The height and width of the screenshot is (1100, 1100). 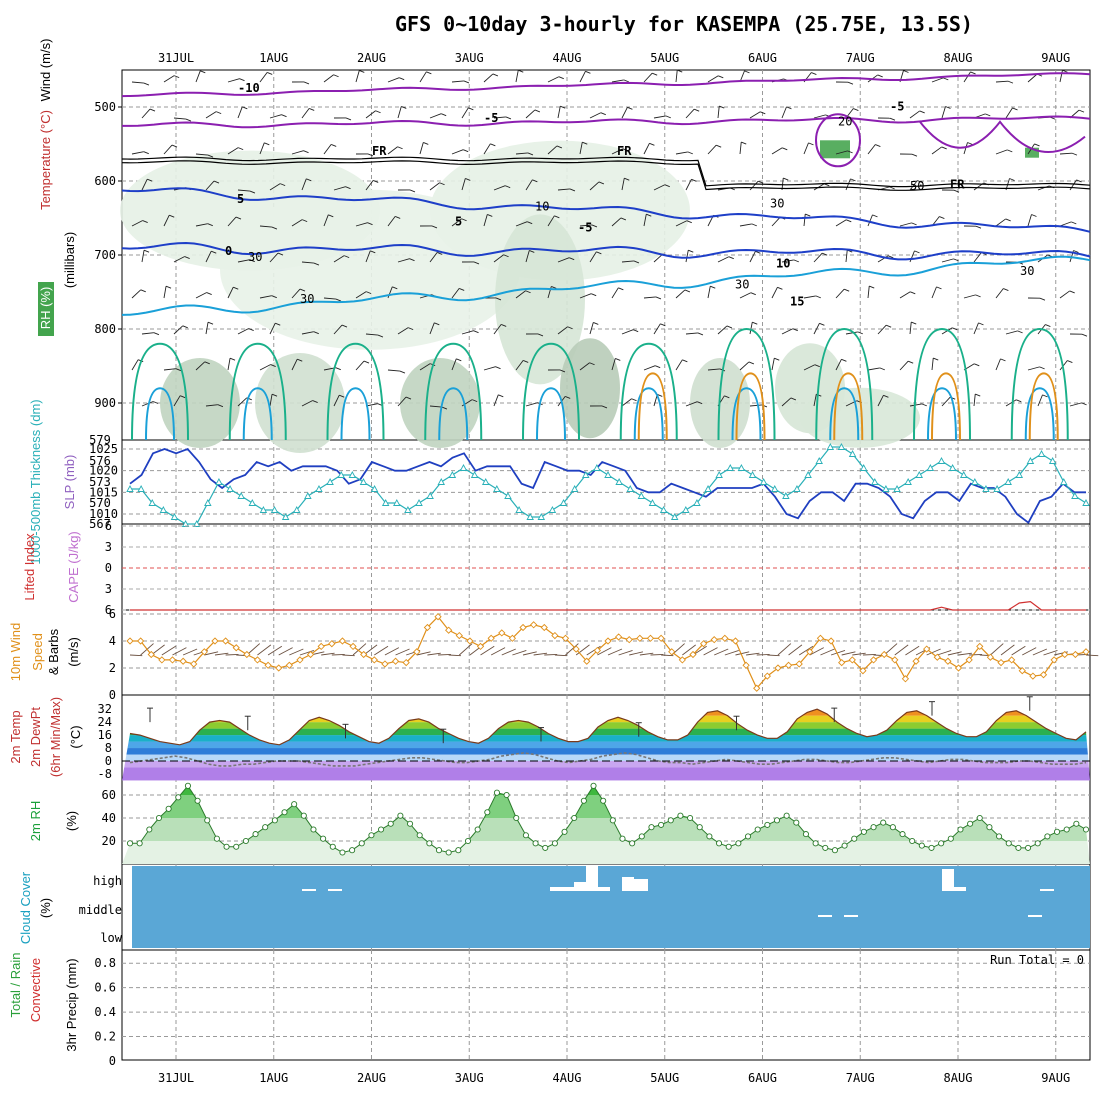 What do you see at coordinates (606, 774) in the screenshot?
I see `temp-band` at bounding box center [606, 774].